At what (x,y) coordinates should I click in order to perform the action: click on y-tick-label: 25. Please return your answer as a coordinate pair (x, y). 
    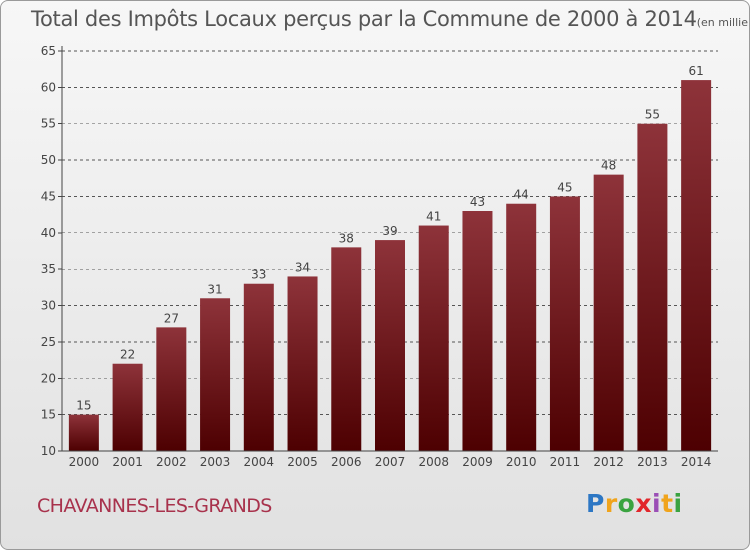
    Looking at the image, I should click on (48, 342).